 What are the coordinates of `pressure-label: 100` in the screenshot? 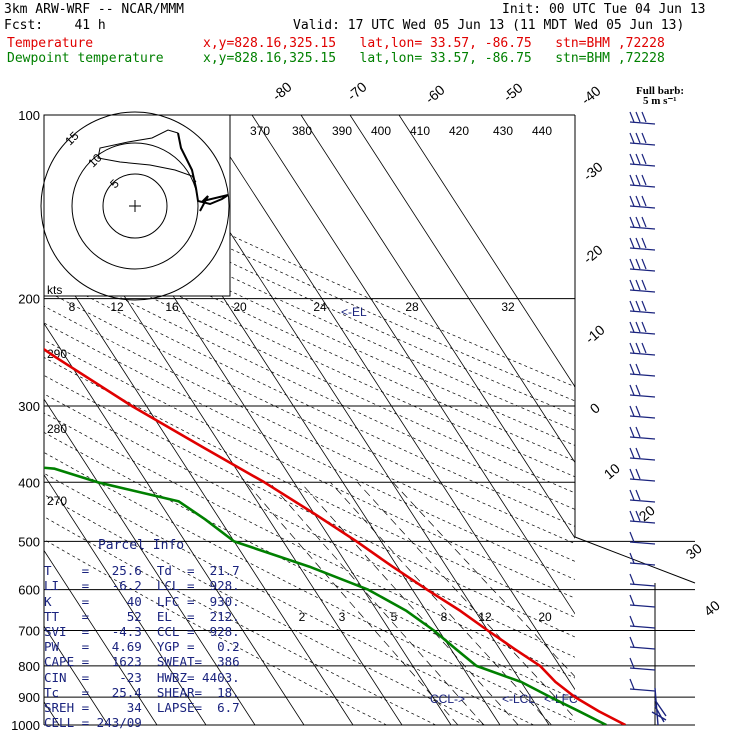 It's located at (29, 115).